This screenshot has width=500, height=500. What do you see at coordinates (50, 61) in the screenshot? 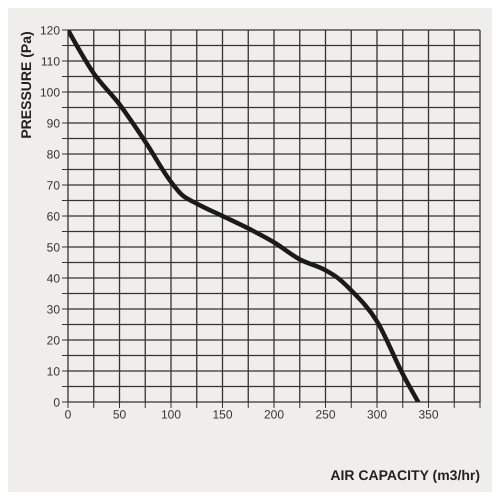
I see `y-tick-label: 110` at bounding box center [50, 61].